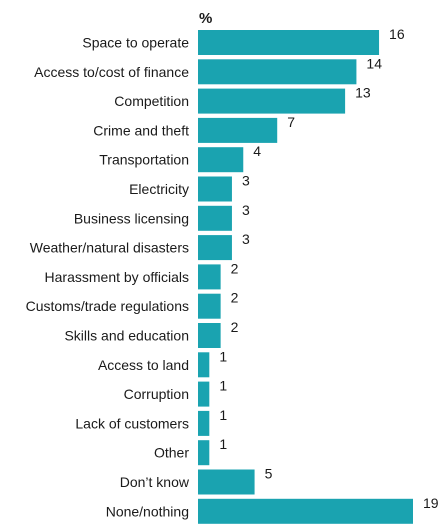 This screenshot has height=526, width=443. Describe the element at coordinates (374, 63) in the screenshot. I see `value-label: 14` at that location.